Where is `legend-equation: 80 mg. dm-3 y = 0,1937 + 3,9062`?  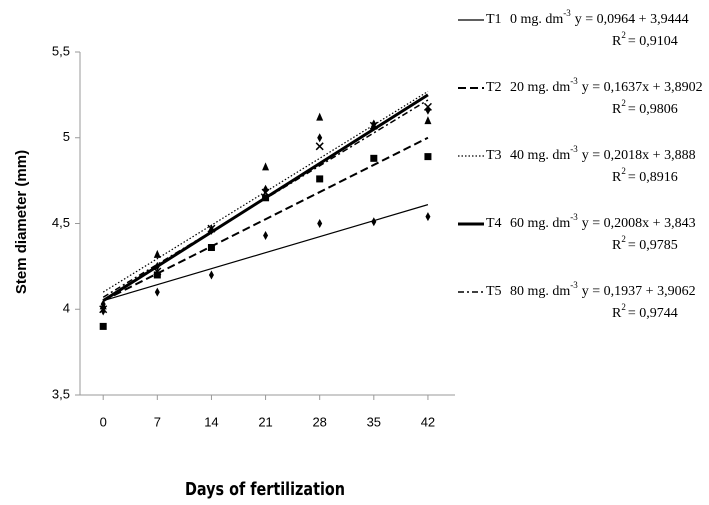
legend-equation: 80 mg. dm-3 y = 0,1937 + 3,9062 is located at coordinates (603, 289).